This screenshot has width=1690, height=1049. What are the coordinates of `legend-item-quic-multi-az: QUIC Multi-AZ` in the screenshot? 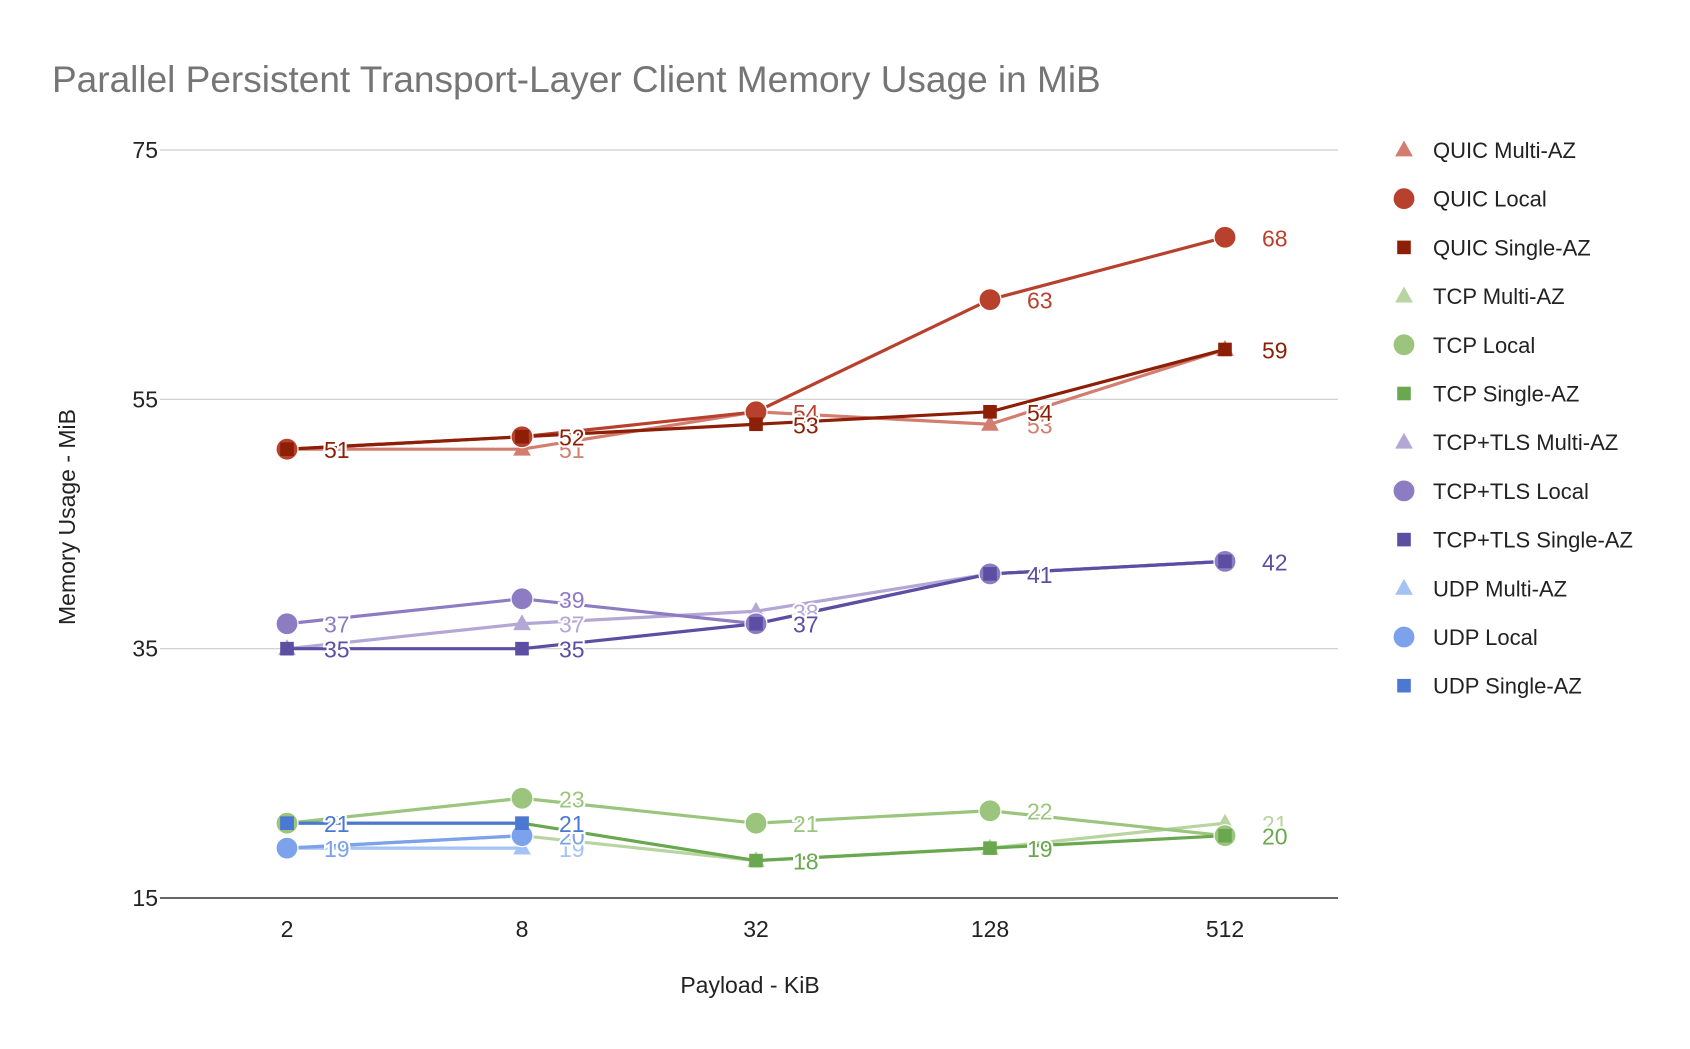 It's located at (1485, 150).